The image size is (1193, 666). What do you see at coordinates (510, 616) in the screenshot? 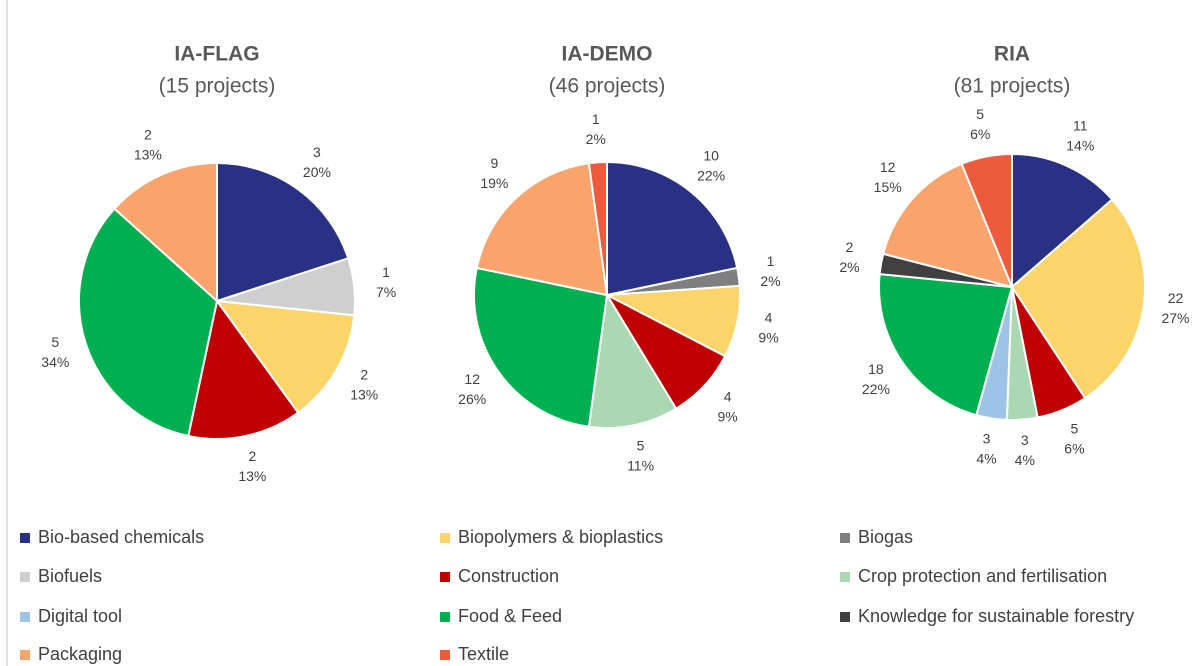
I see `legend-label: Food & Feed` at bounding box center [510, 616].